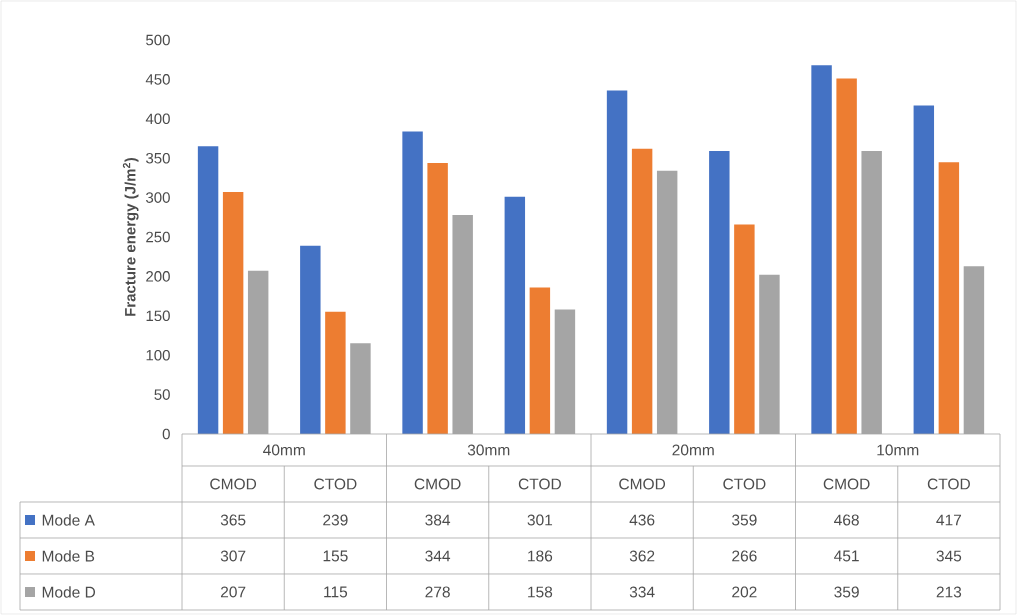 The height and width of the screenshot is (615, 1017). What do you see at coordinates (949, 520) in the screenshot?
I see `data-label: 417` at bounding box center [949, 520].